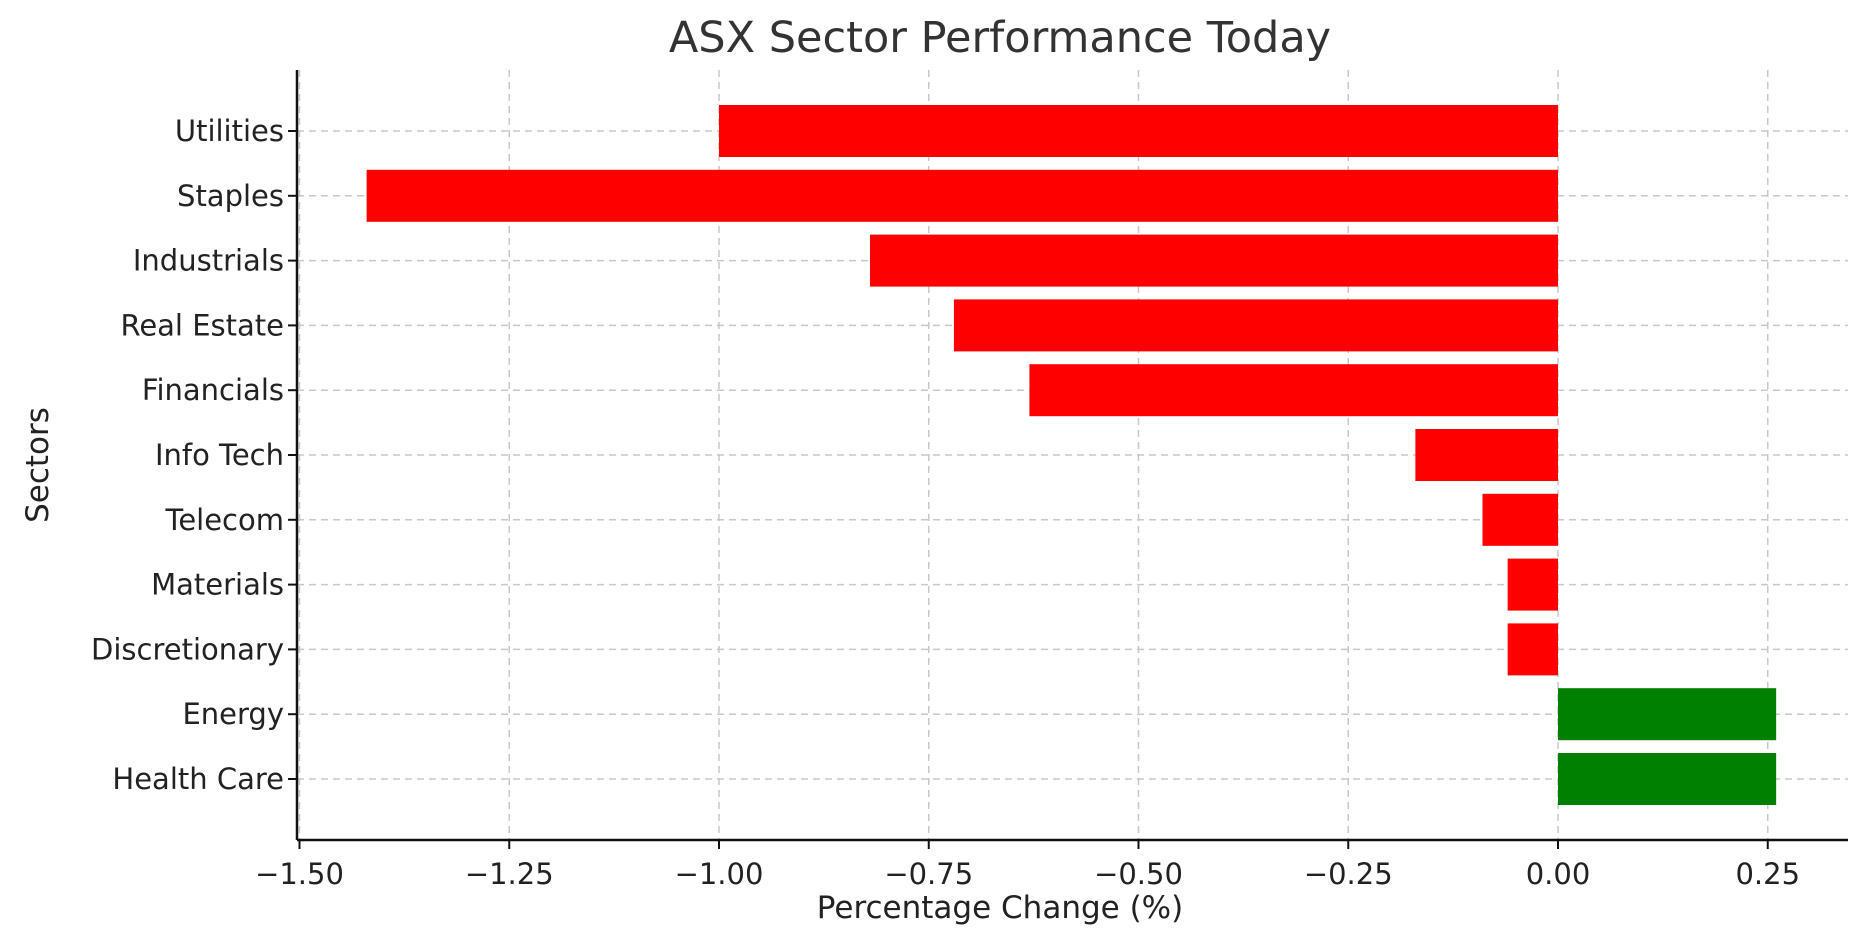 The width and height of the screenshot is (1865, 947). Describe the element at coordinates (202, 325) in the screenshot. I see `y-tick-label: Real Estate` at that location.